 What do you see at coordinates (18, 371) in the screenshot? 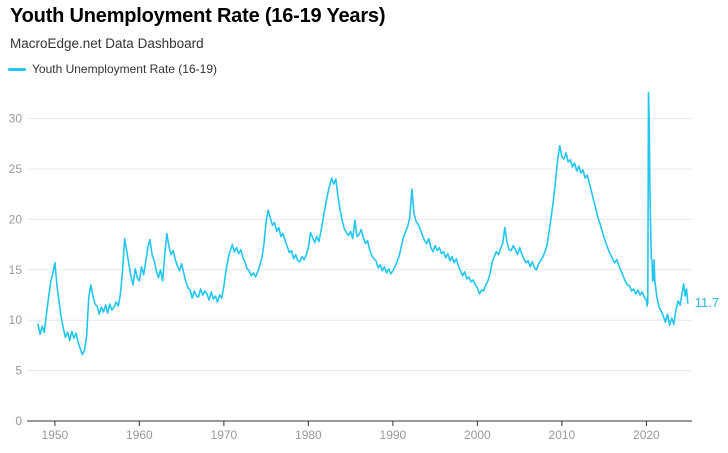
I see `y-tick-label: 5` at bounding box center [18, 371].